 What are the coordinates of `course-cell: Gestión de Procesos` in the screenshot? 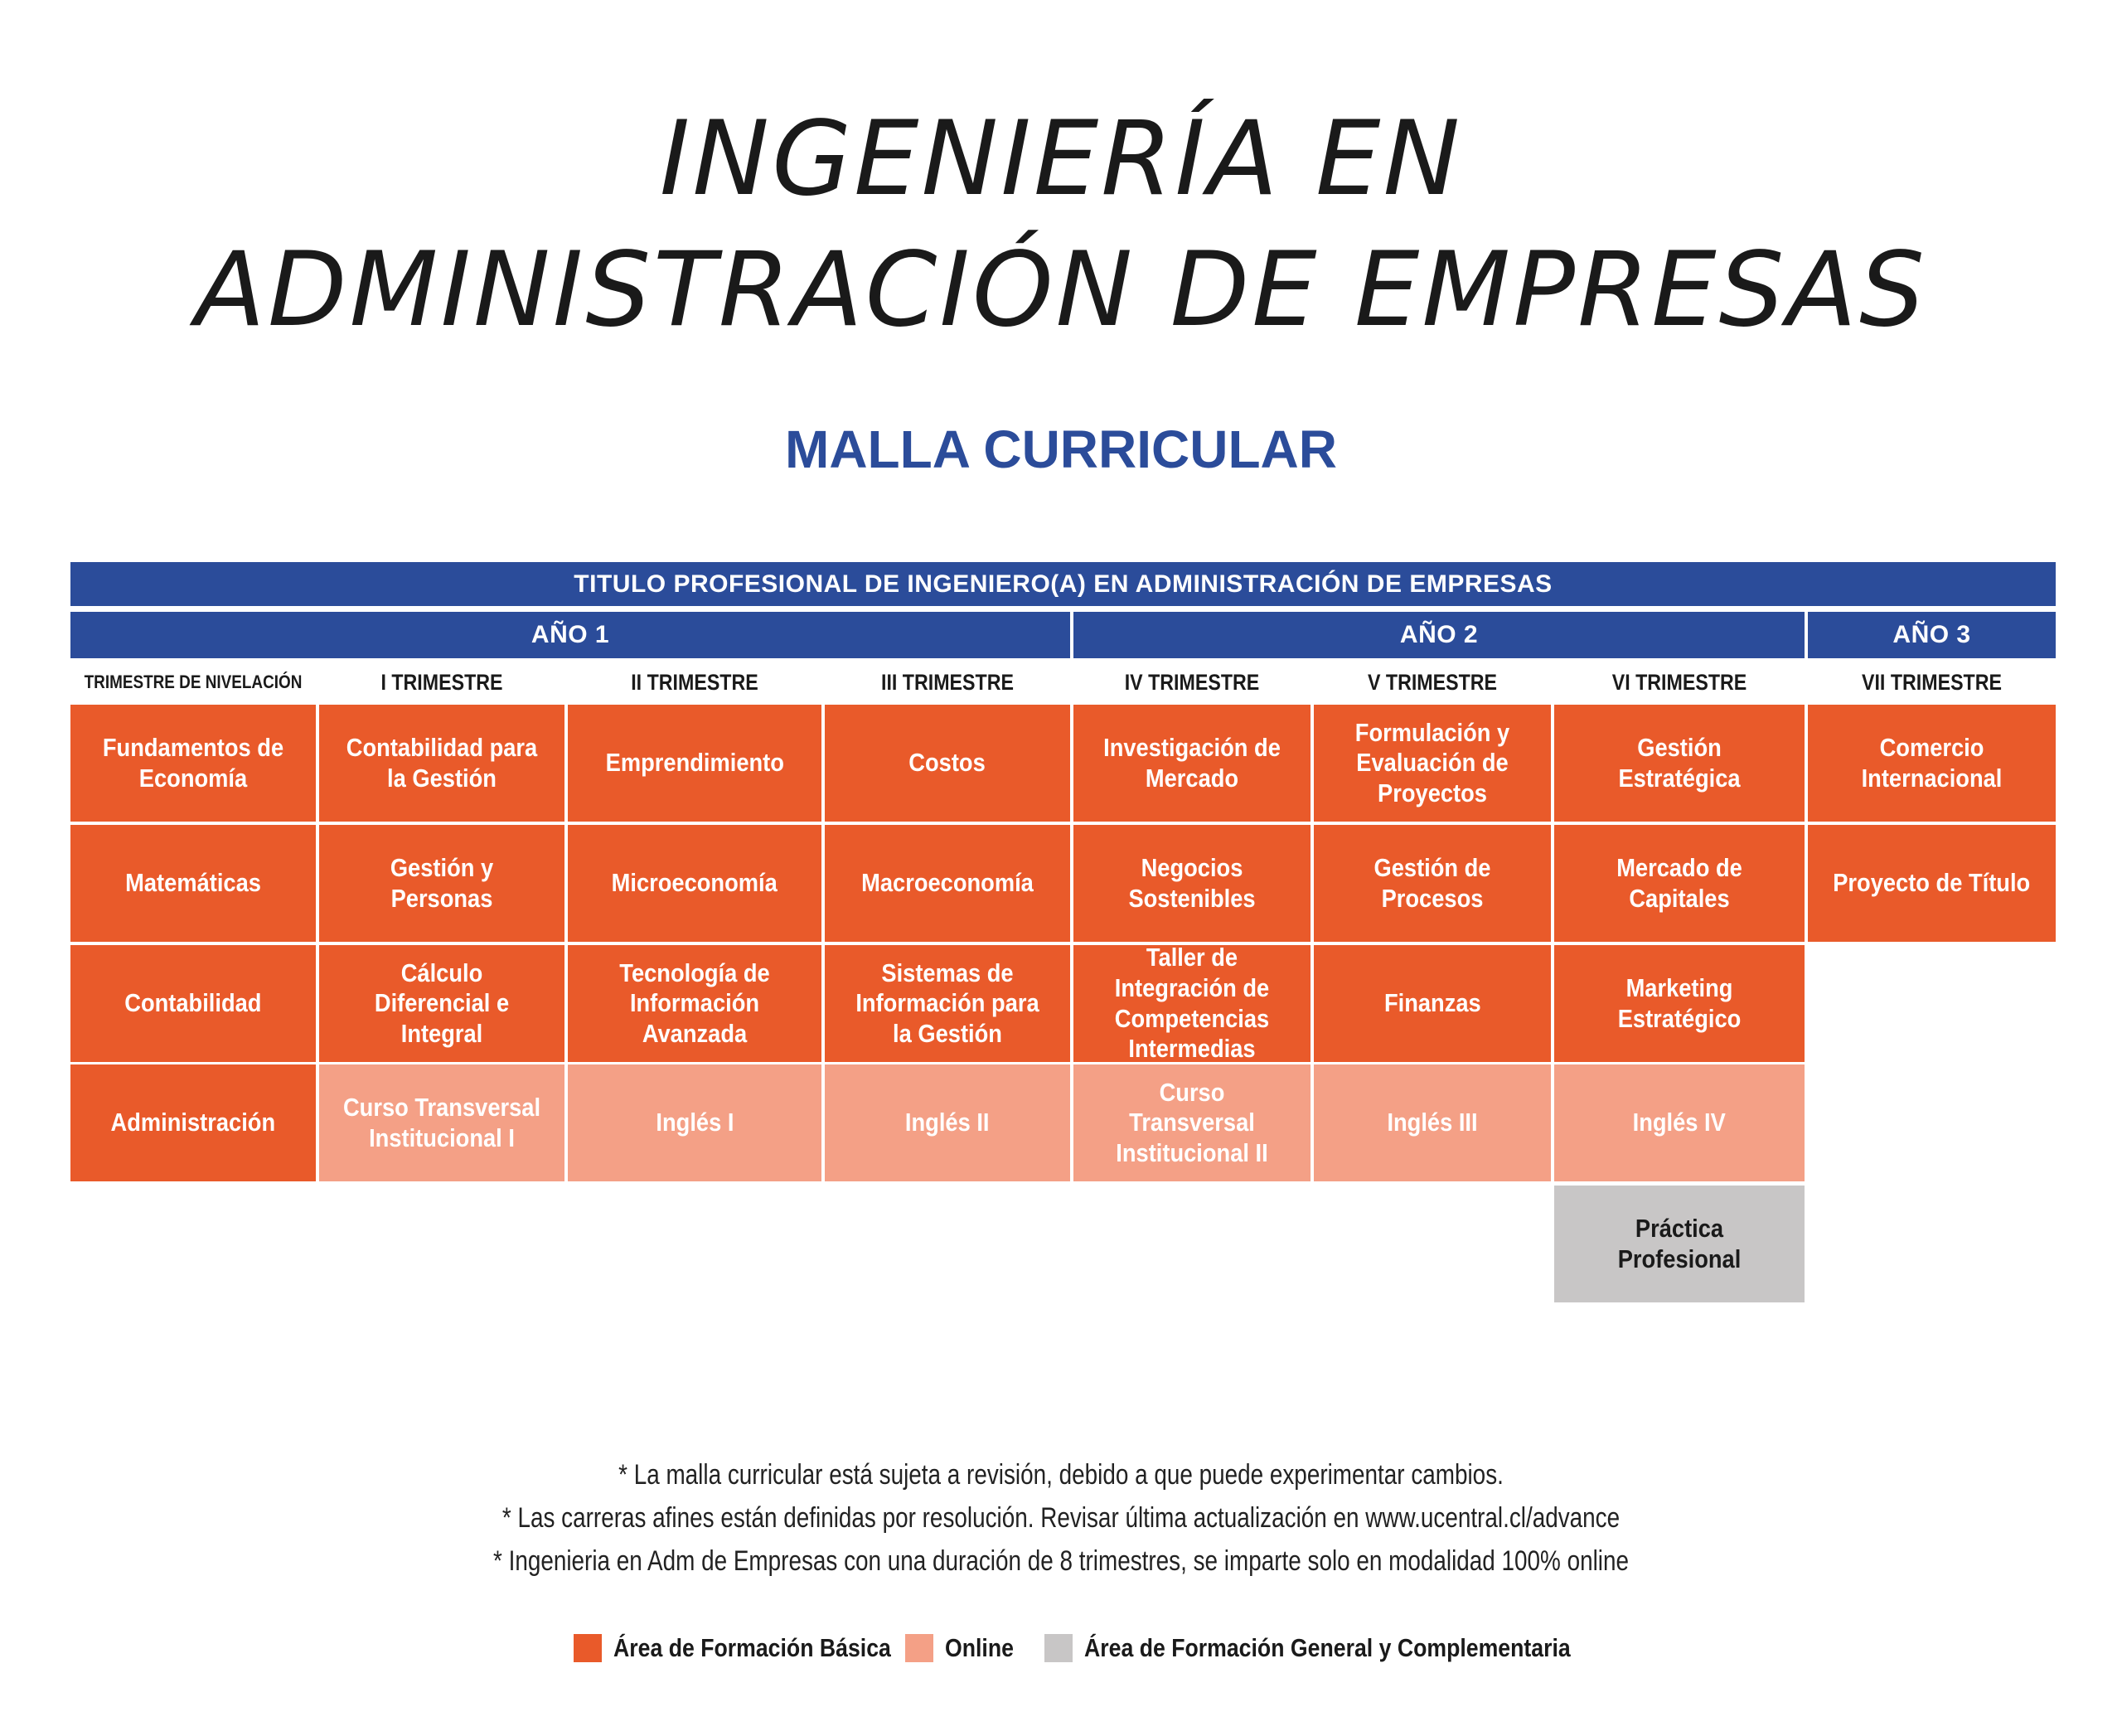 It's located at (1432, 883).